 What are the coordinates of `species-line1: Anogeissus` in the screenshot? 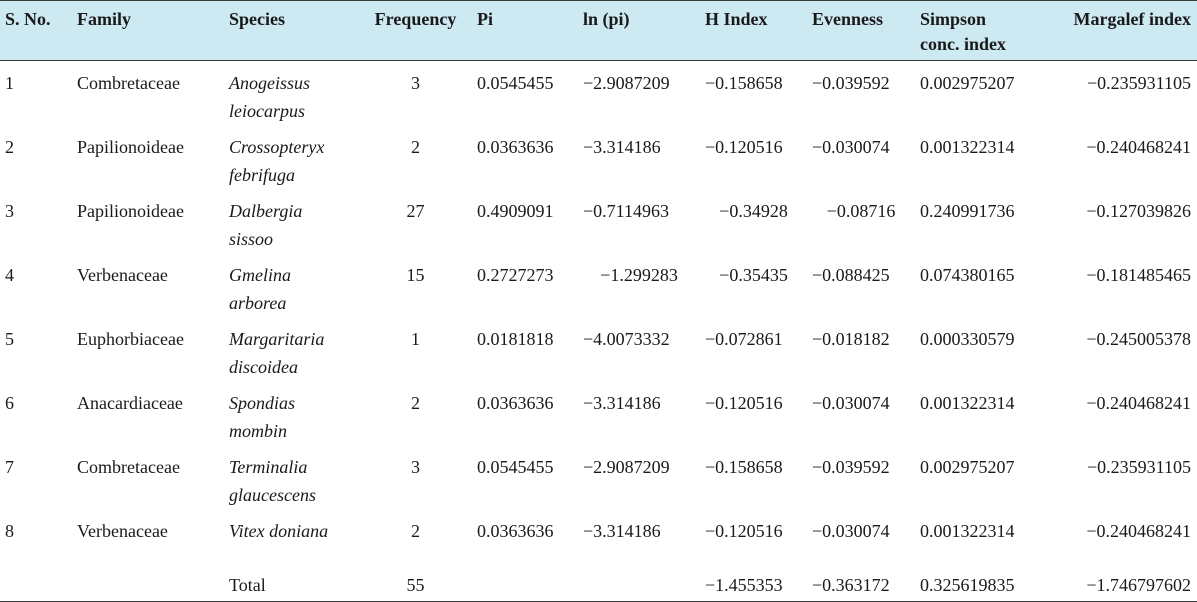 It's located at (269, 83).